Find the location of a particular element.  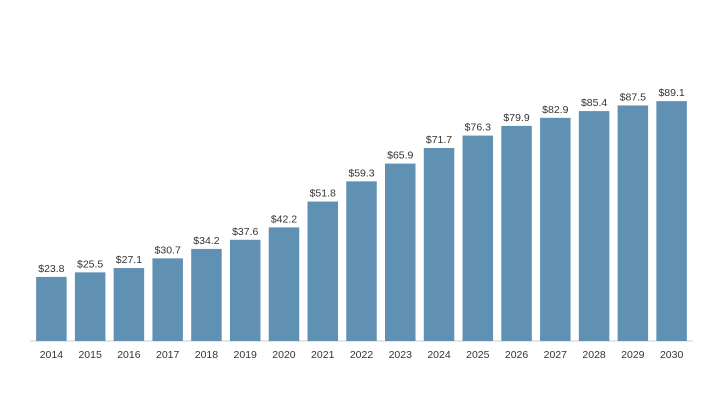

bar-2018 is located at coordinates (206, 294).